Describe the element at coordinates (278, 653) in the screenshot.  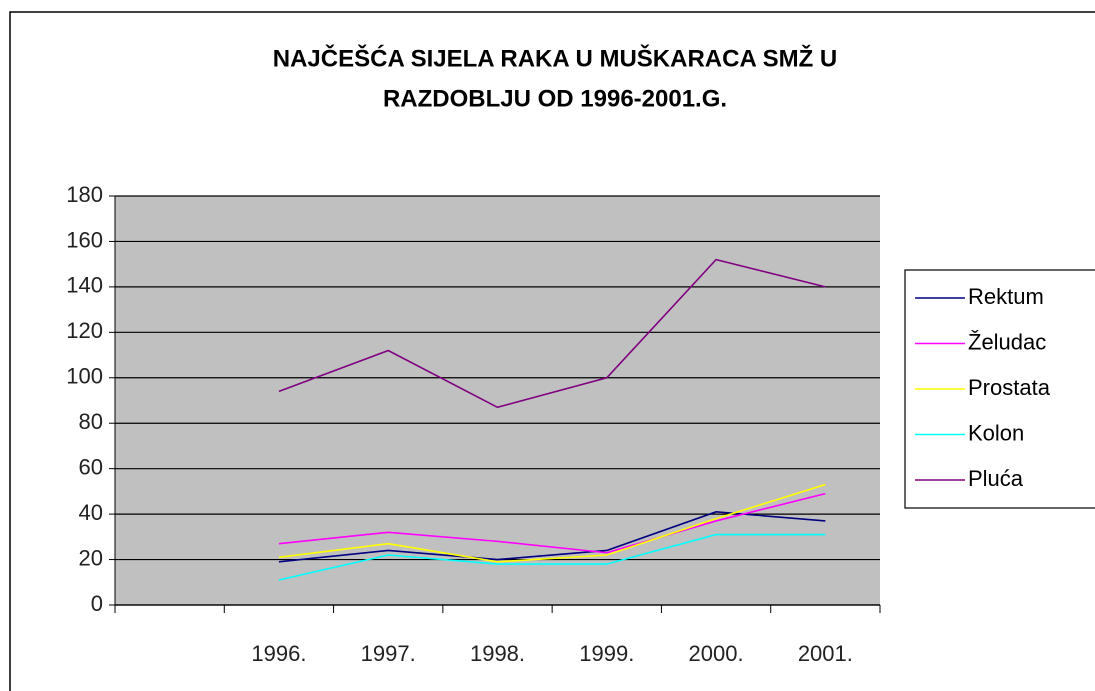
I see `x-tick-label: 1996.` at that location.